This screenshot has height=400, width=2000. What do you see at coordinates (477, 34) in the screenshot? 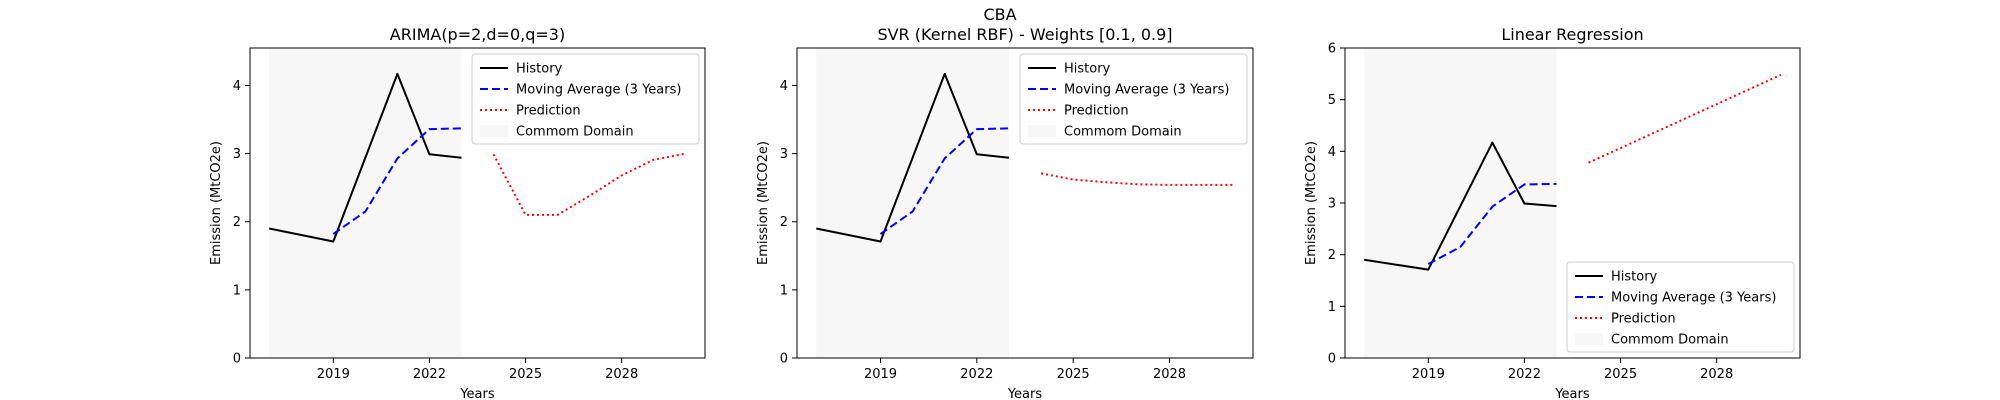
I see `chart-title: ARIMA(p=2,d=0,q=3)` at bounding box center [477, 34].